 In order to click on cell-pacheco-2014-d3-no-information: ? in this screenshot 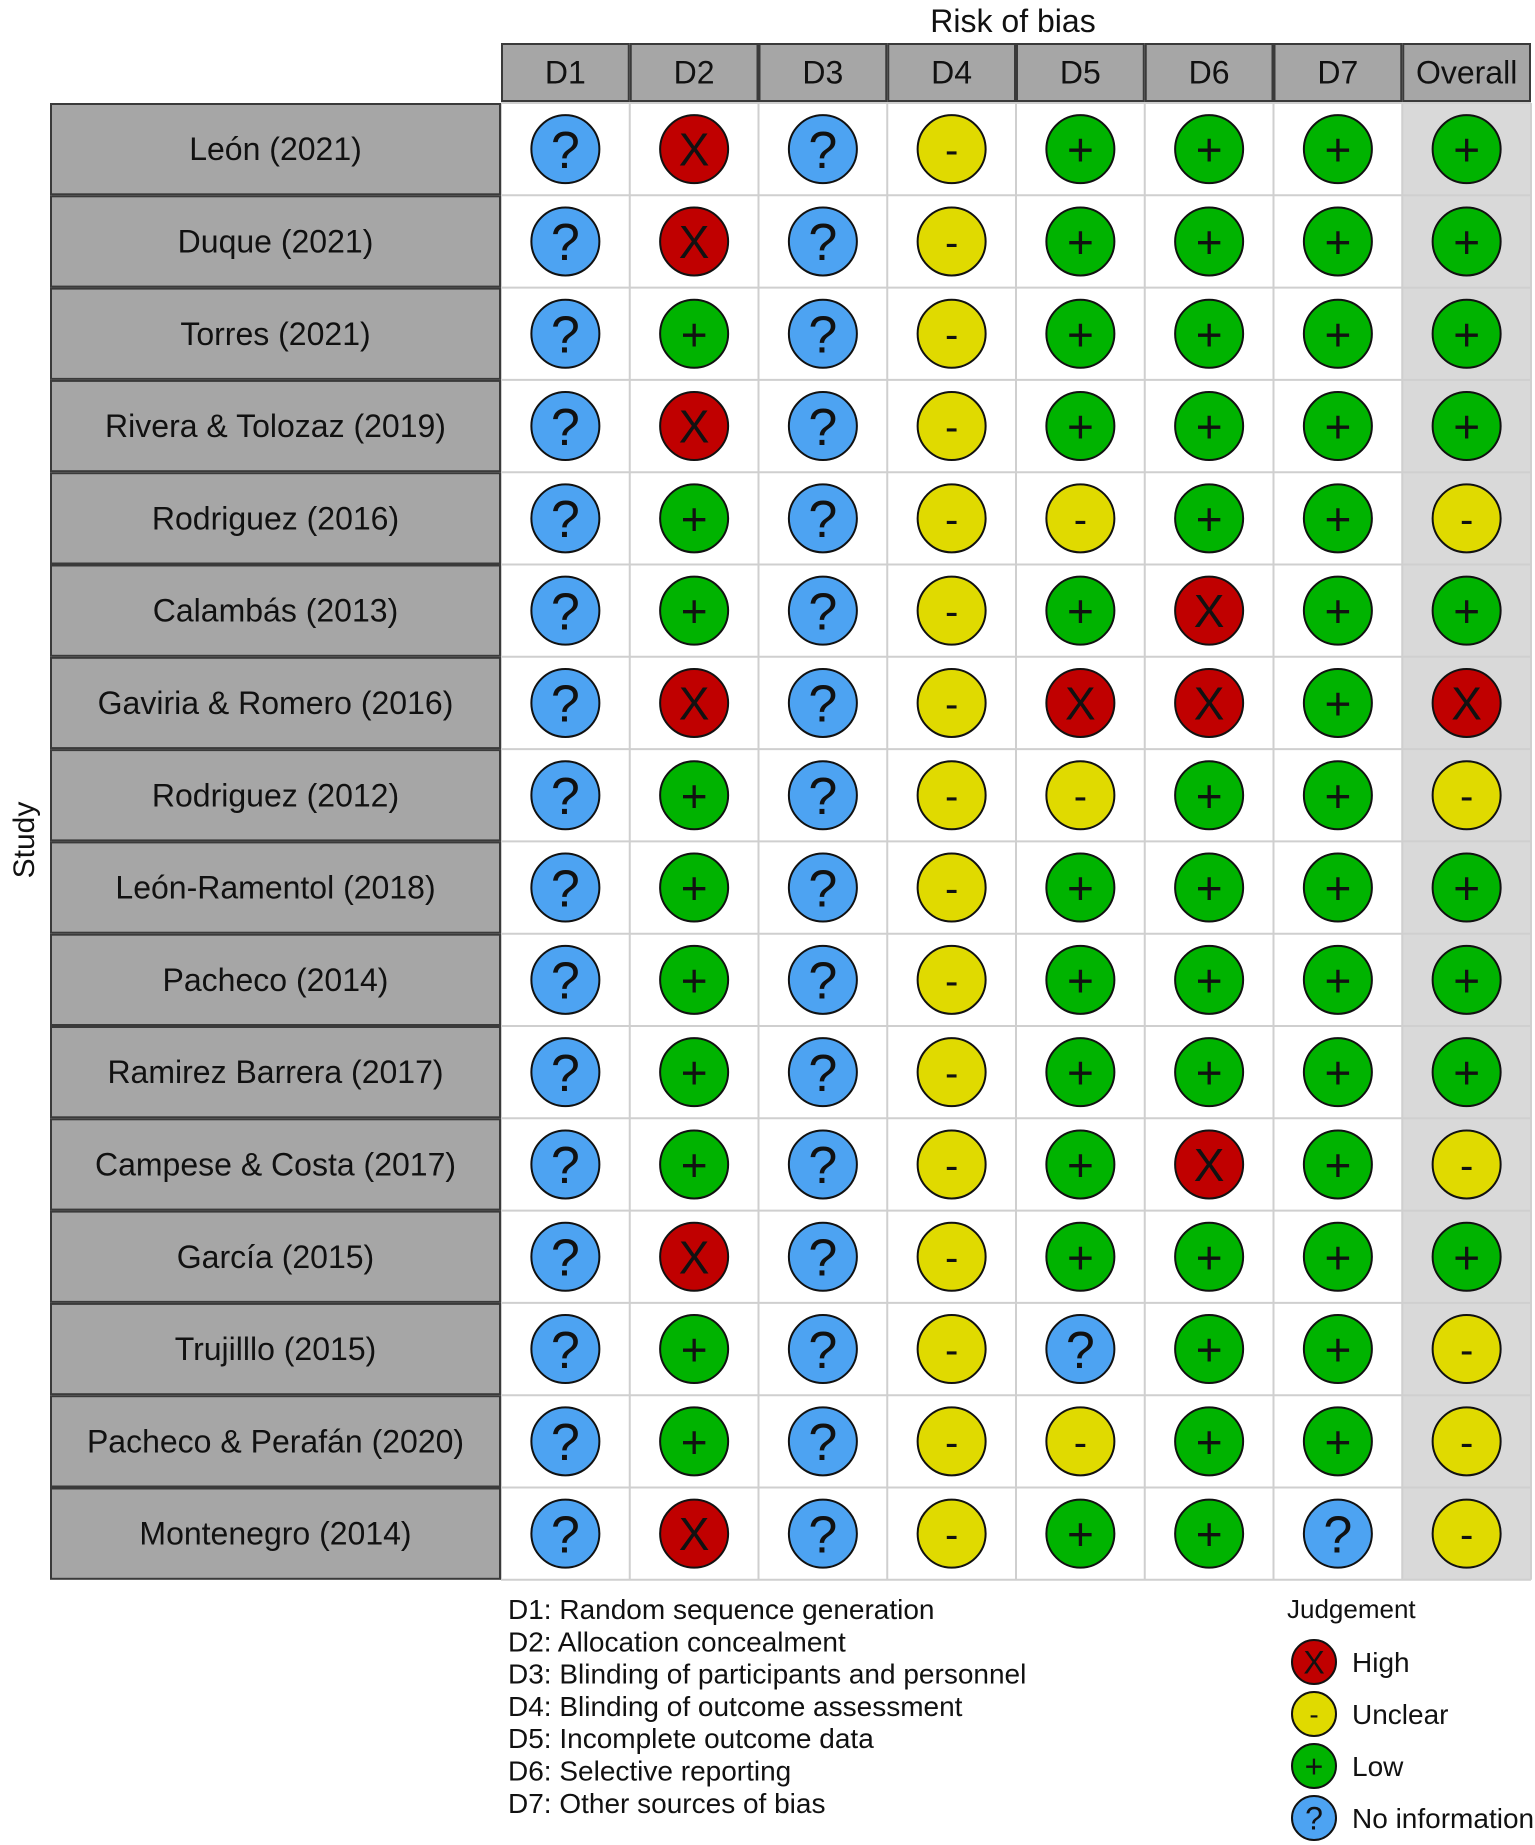, I will do `click(822, 979)`.